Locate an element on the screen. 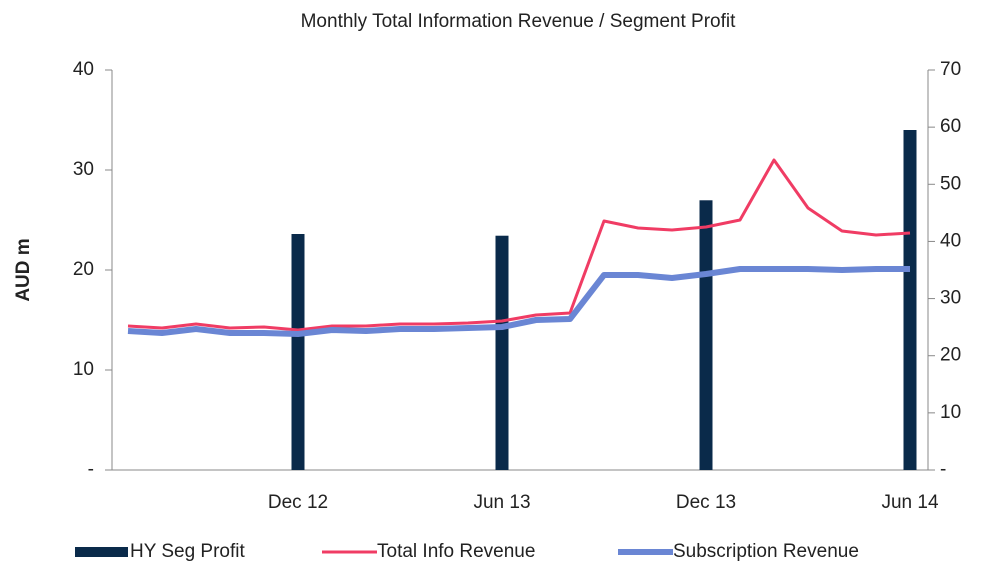  y2-tick-label: 20 is located at coordinates (950, 355).